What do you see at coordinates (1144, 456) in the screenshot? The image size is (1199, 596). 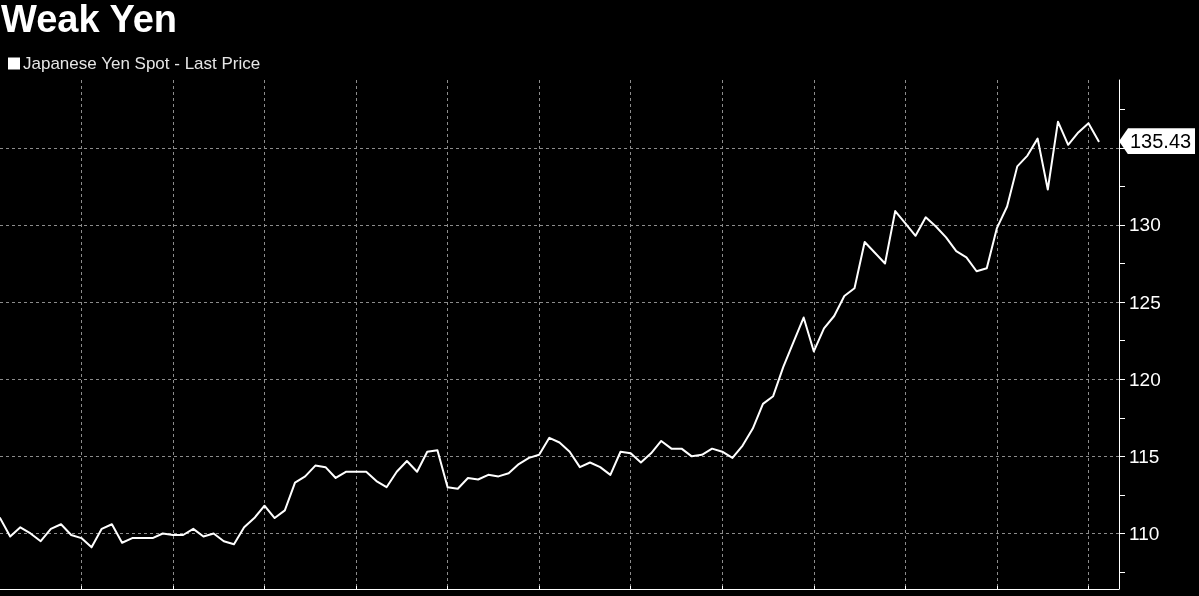 I see `y-tick-label: 115` at bounding box center [1144, 456].